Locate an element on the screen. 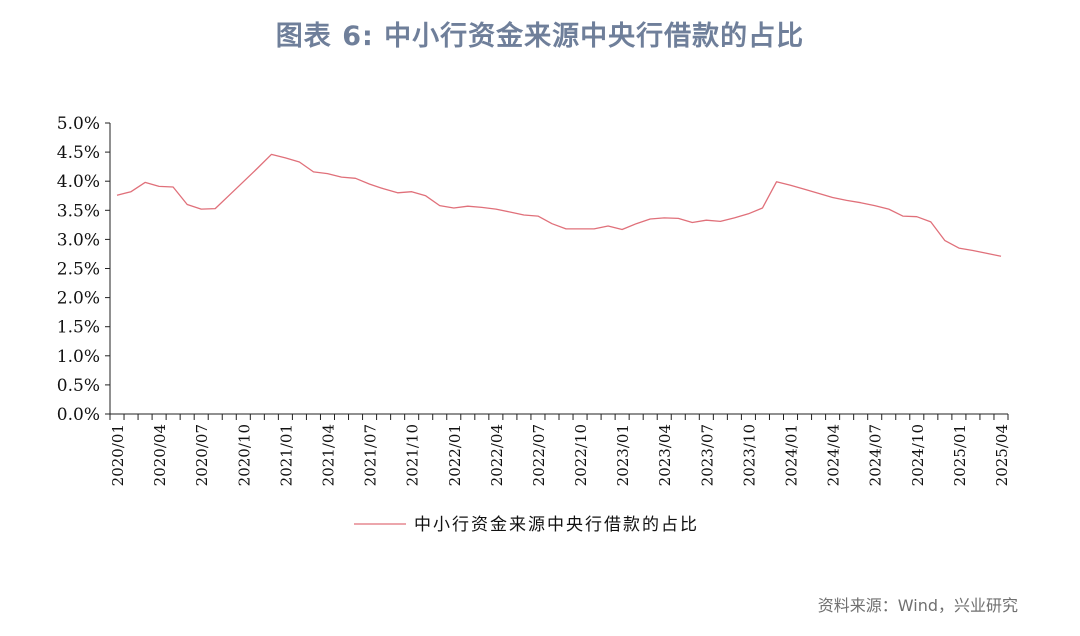 The height and width of the screenshot is (636, 1080). x-tick-label: 2024/01 is located at coordinates (792, 455).